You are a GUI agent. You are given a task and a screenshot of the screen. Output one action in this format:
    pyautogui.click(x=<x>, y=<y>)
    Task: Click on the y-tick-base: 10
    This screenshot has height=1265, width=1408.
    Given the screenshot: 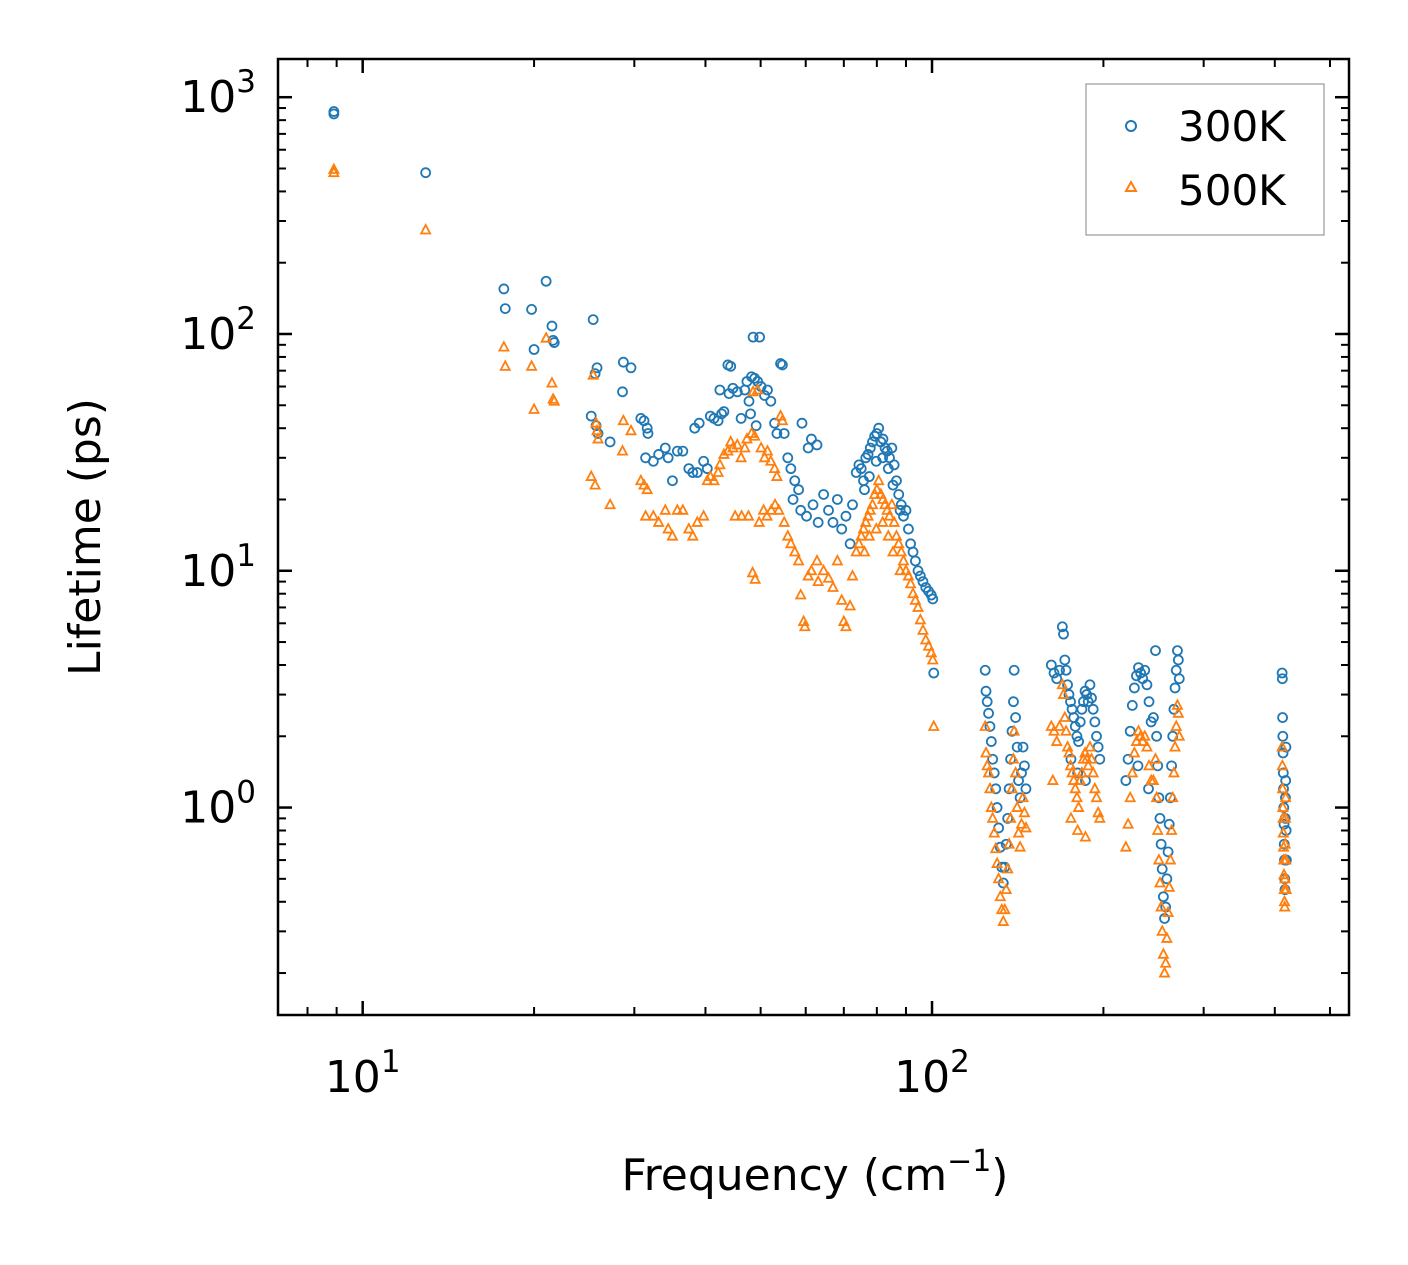 What is the action you would take?
    pyautogui.click(x=208, y=808)
    